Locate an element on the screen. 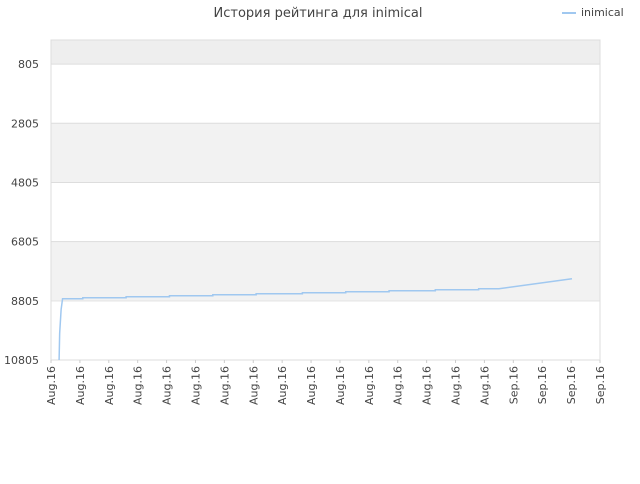  series-line is located at coordinates (315, 319).